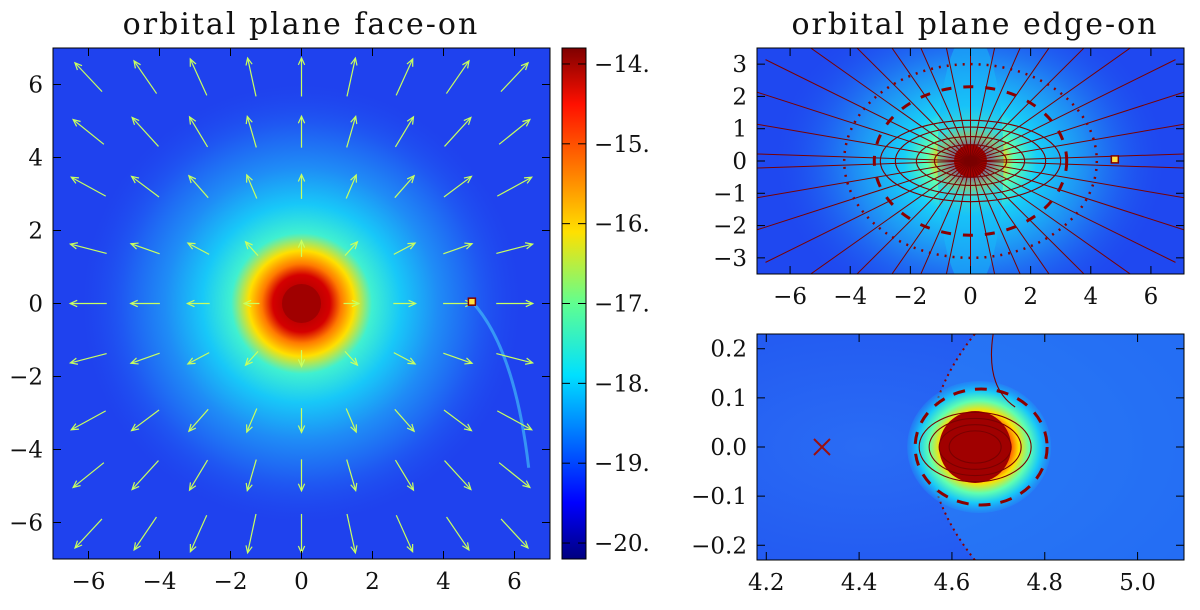 This screenshot has height=610, width=1200. Describe the element at coordinates (301, 303) in the screenshot. I see `central-star-core` at that location.